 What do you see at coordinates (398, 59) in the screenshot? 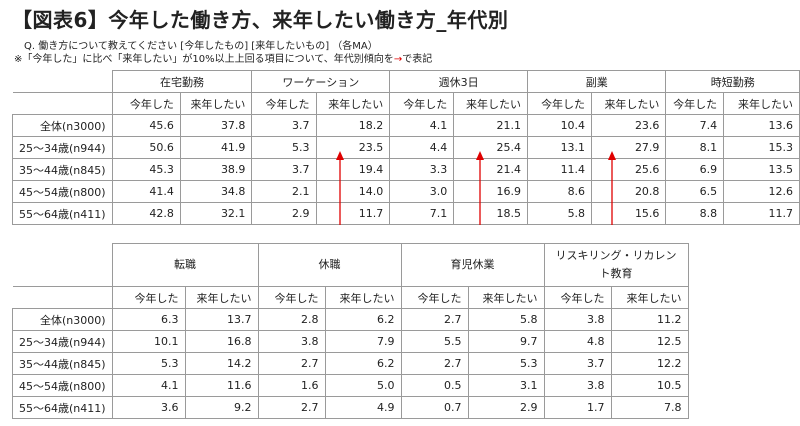
I see `note-arrow: →` at bounding box center [398, 59].